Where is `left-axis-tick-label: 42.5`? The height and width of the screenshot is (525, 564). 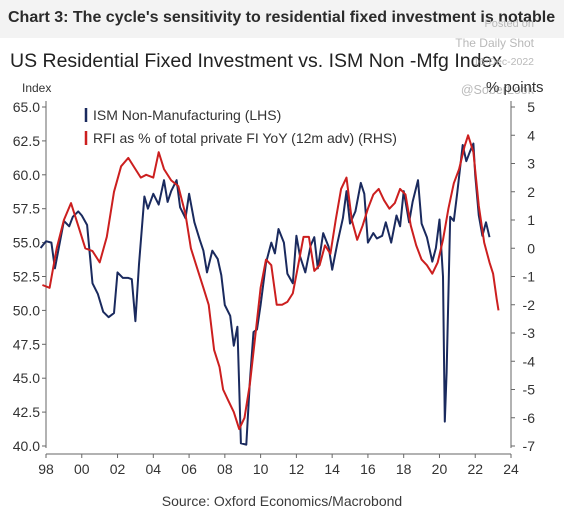 left-axis-tick-label: 42.5 is located at coordinates (26, 412).